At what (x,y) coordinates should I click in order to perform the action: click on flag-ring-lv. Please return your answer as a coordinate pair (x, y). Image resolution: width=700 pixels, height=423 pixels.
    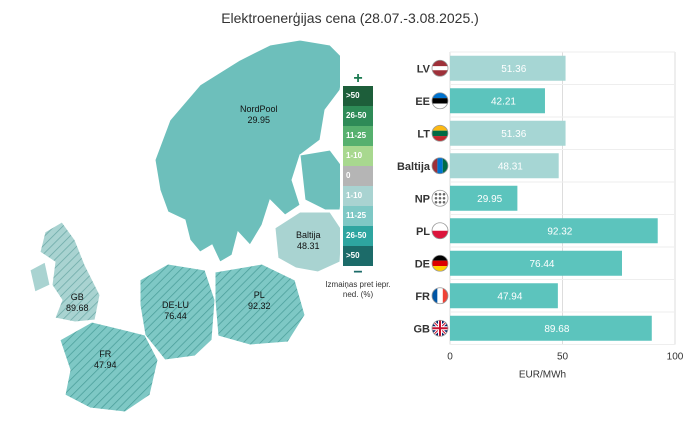
    Looking at the image, I should click on (440, 68).